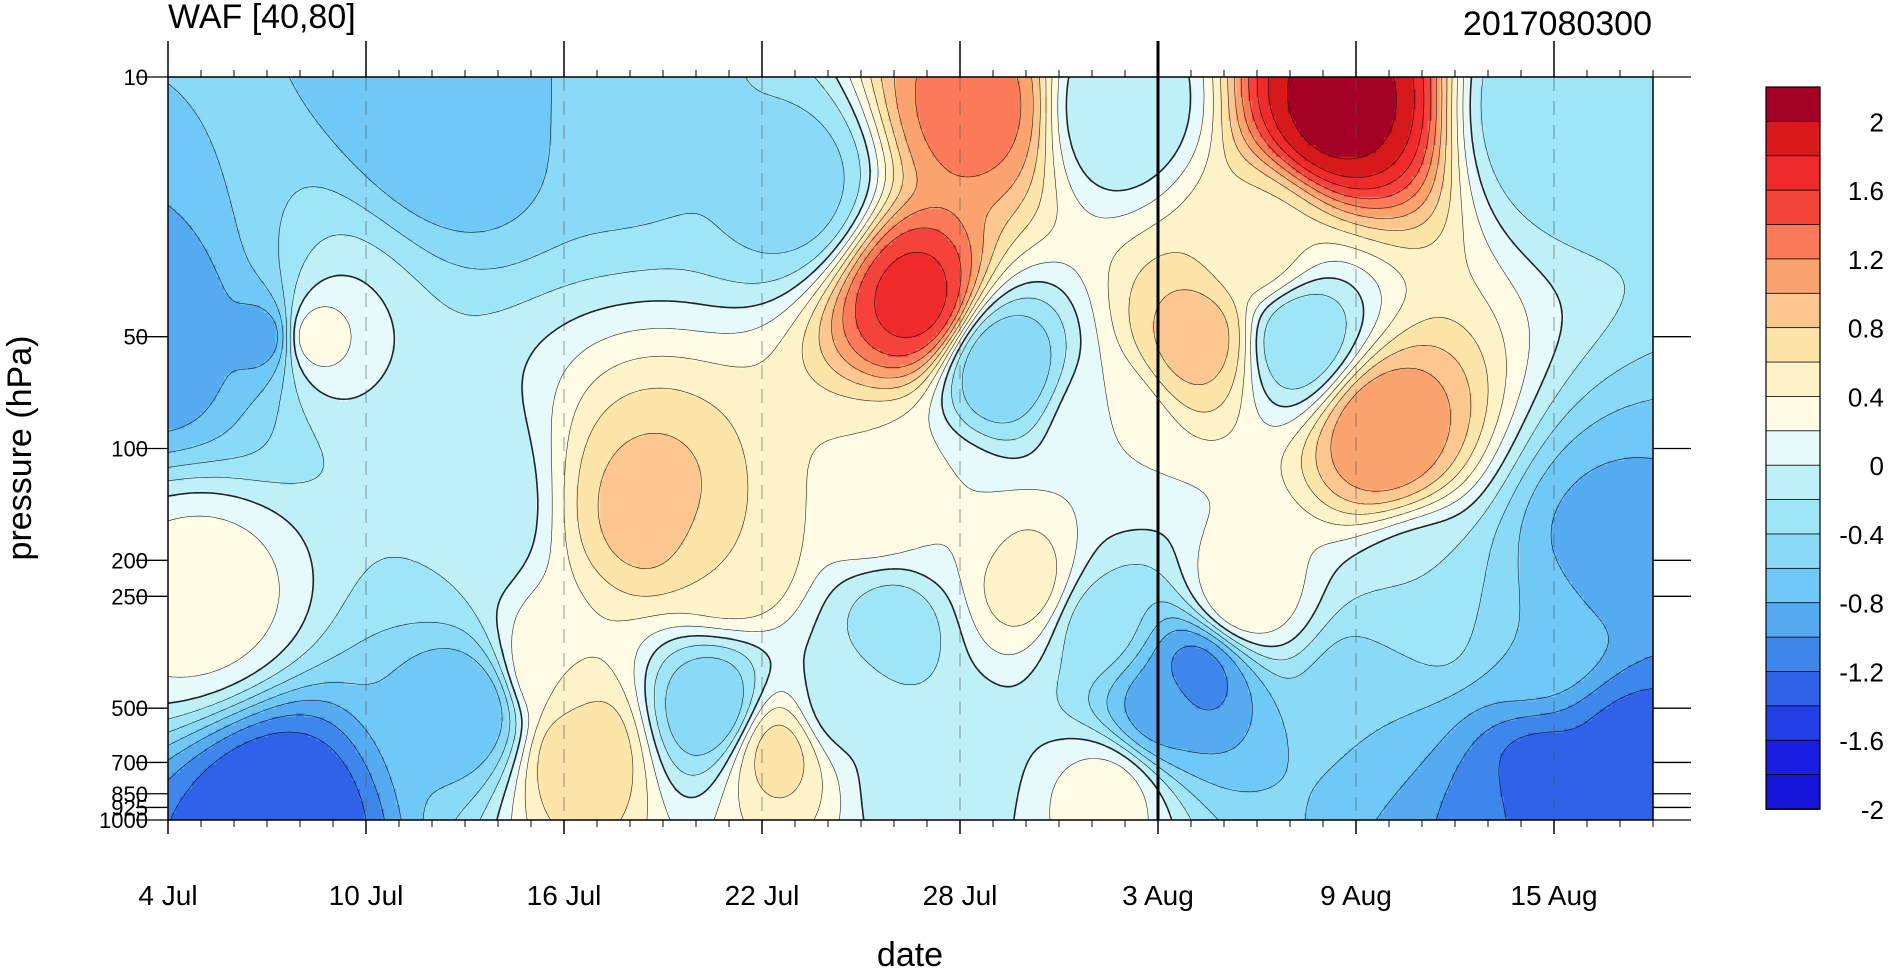 This screenshot has height=968, width=1889. Describe the element at coordinates (129, 708) in the screenshot. I see `y-tick-label: 500` at that location.